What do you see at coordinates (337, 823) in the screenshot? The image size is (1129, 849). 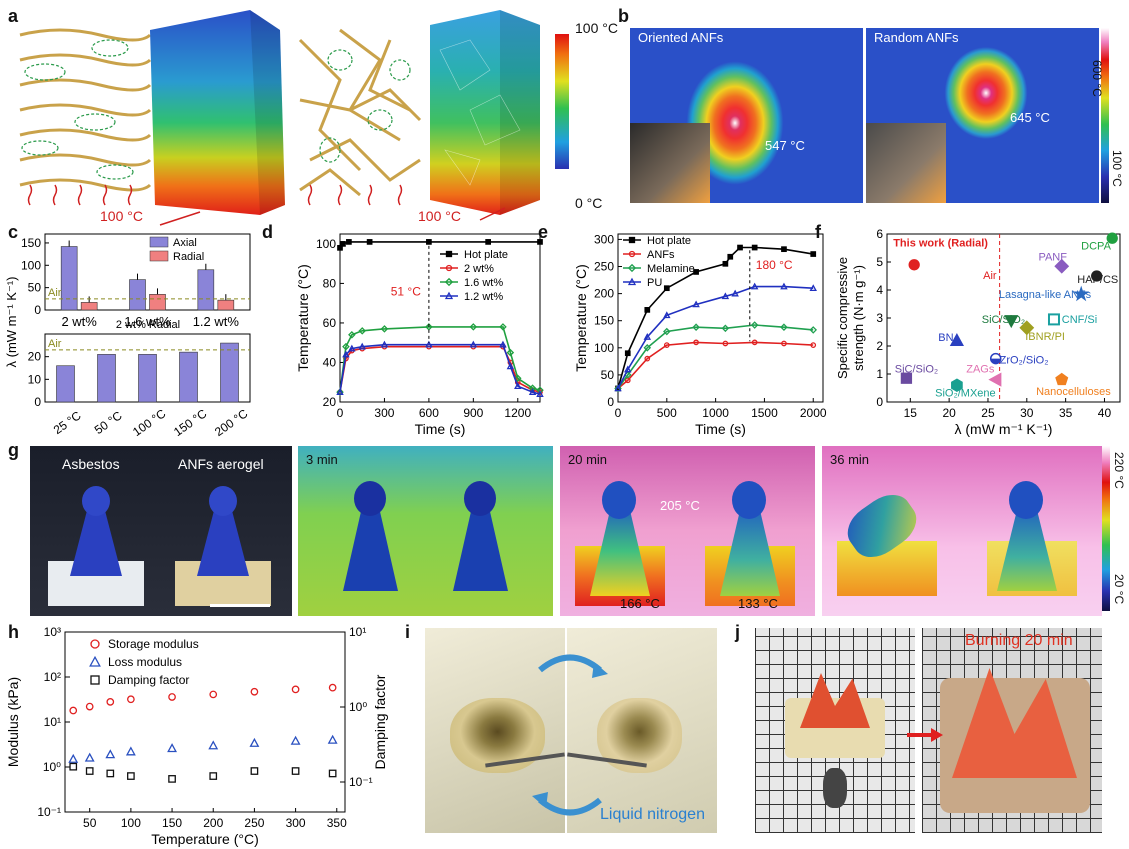 I see `h-xtick-label-6: 350` at bounding box center [337, 823].